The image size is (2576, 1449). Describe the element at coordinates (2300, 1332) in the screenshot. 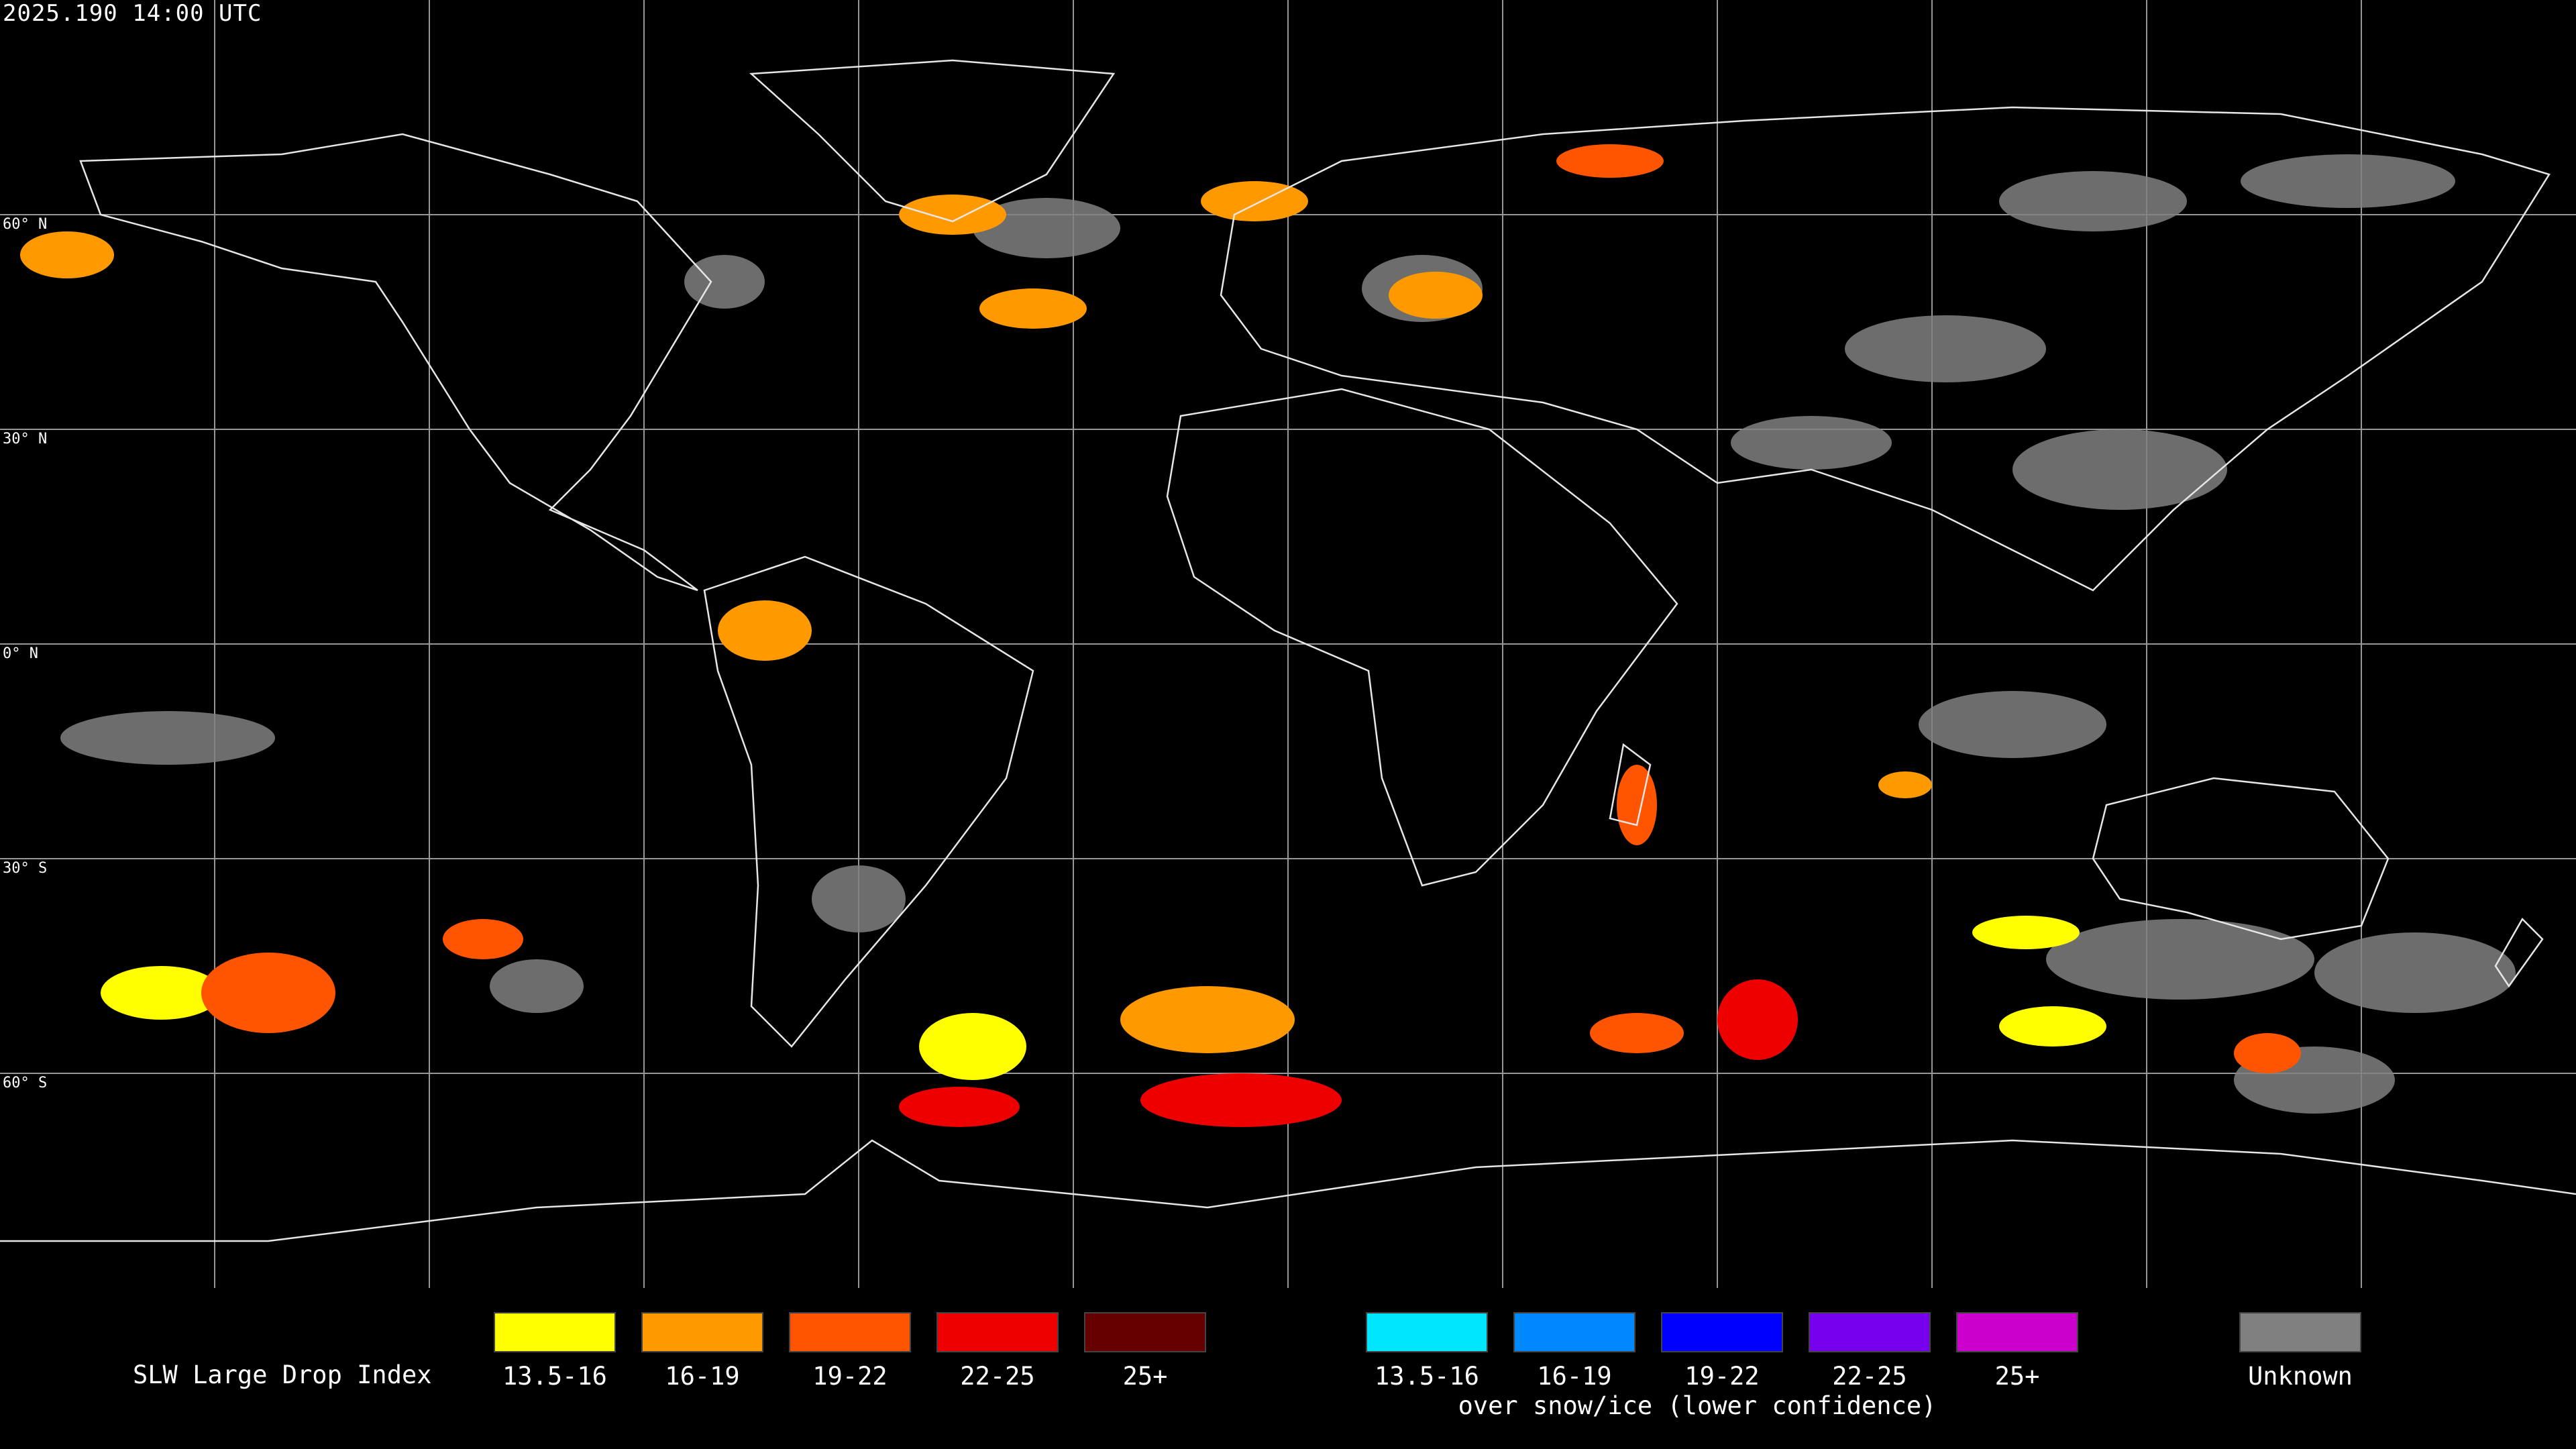

I see `legend-swatch-unknown` at that location.